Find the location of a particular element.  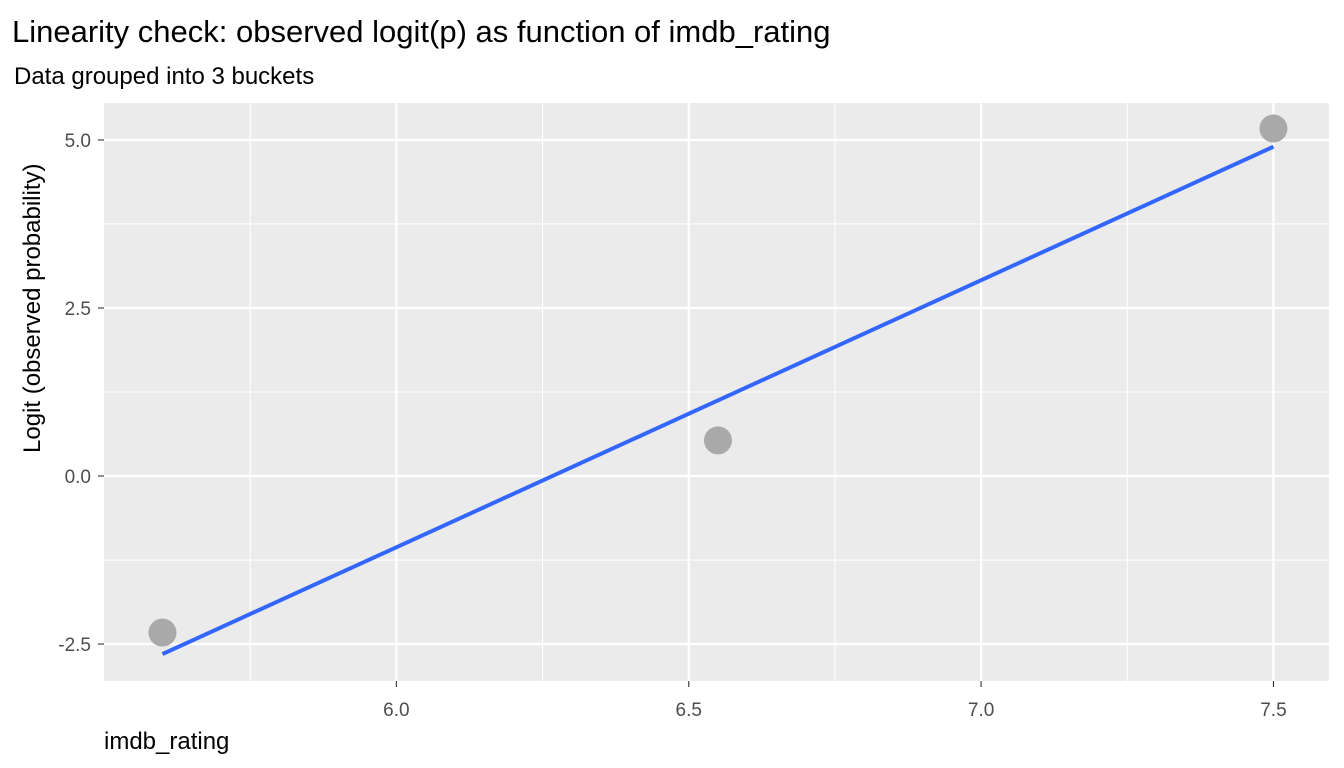

y-axis-title: Logit (observed probability) is located at coordinates (32, 309).